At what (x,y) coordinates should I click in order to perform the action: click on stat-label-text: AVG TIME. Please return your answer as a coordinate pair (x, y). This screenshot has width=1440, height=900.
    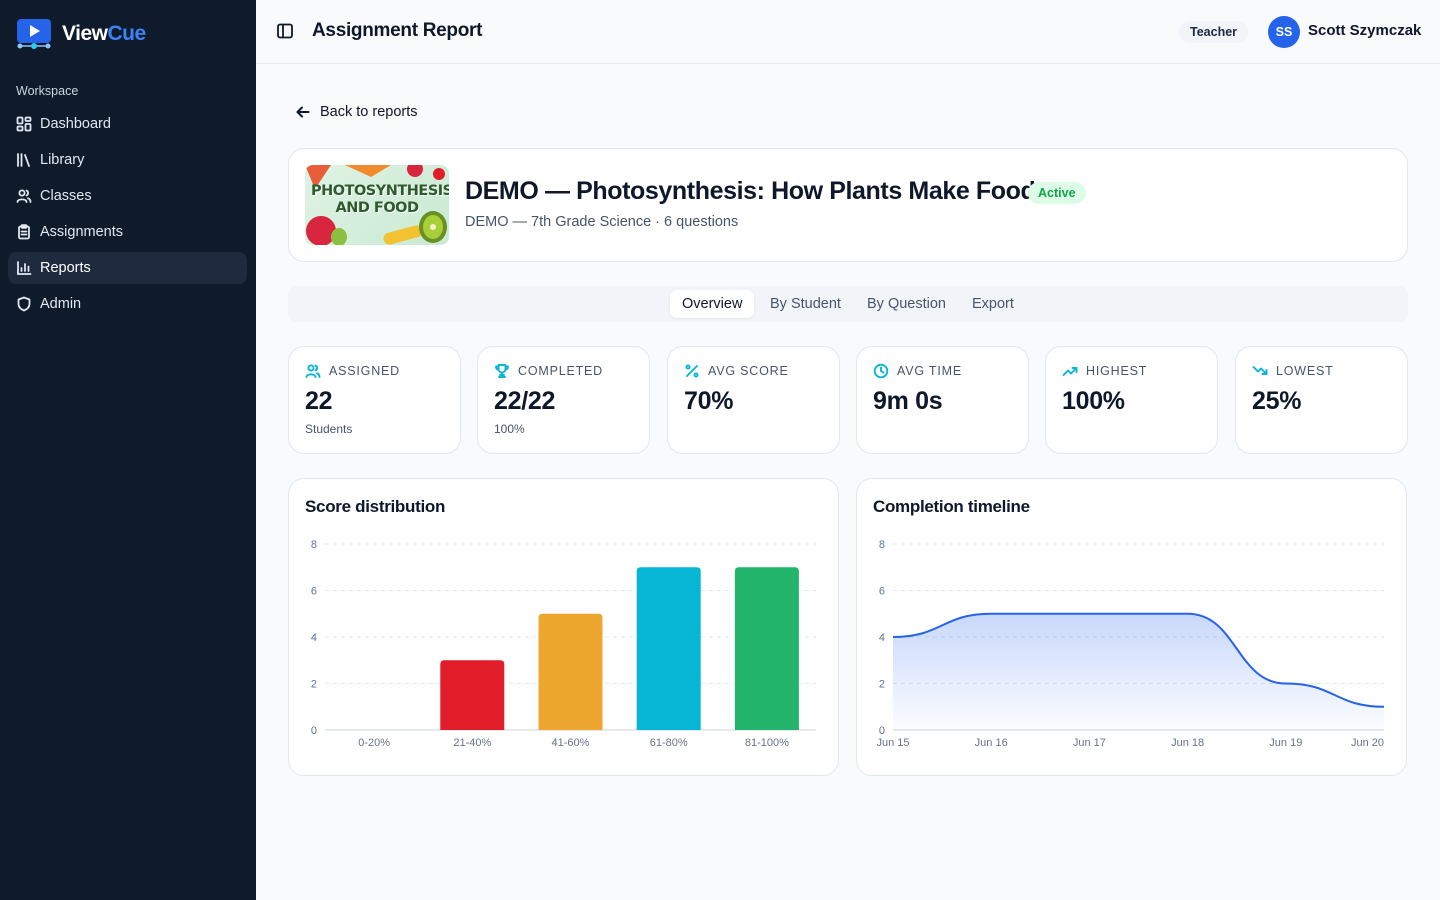
    Looking at the image, I should click on (929, 371).